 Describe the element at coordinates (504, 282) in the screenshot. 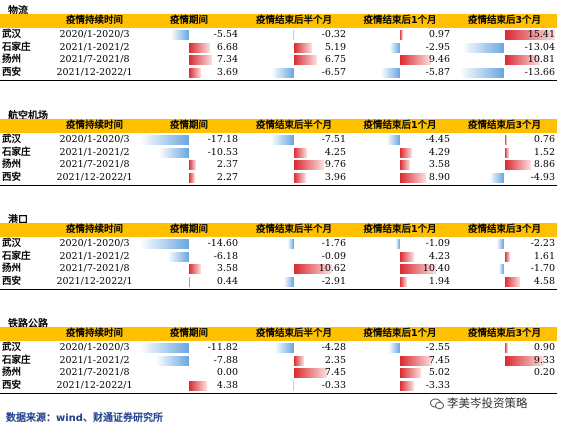

I see `data-cell: 4.58` at that location.